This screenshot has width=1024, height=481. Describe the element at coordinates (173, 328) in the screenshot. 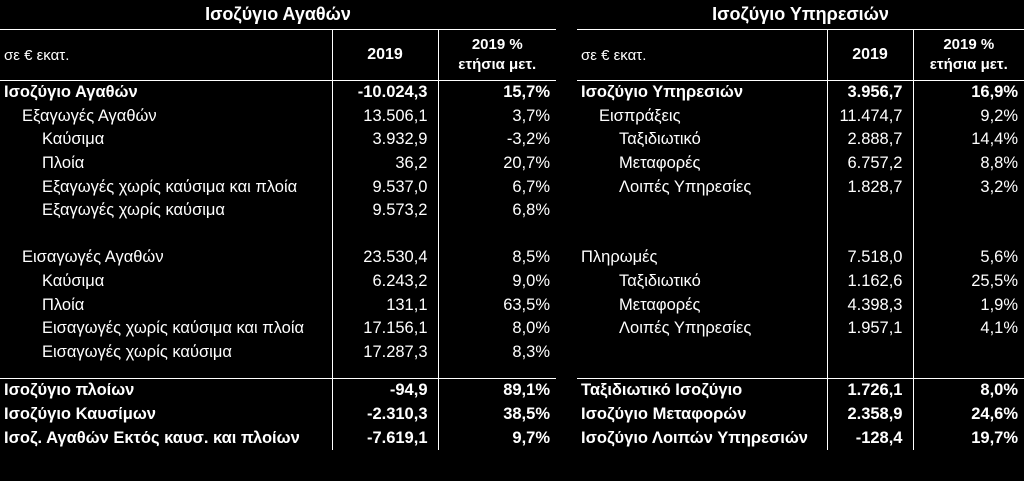

I see `row-label: Εισαγωγές χωρίς καύσιμα και πλοία` at that location.